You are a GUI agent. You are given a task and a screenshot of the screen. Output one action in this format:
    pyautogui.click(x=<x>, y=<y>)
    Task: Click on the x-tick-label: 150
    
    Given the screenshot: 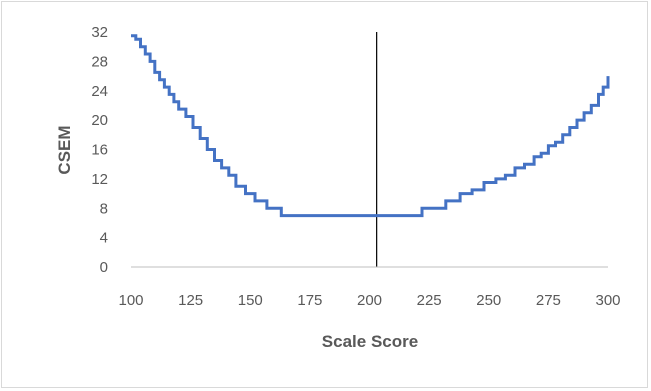 What is the action you would take?
    pyautogui.click(x=250, y=300)
    